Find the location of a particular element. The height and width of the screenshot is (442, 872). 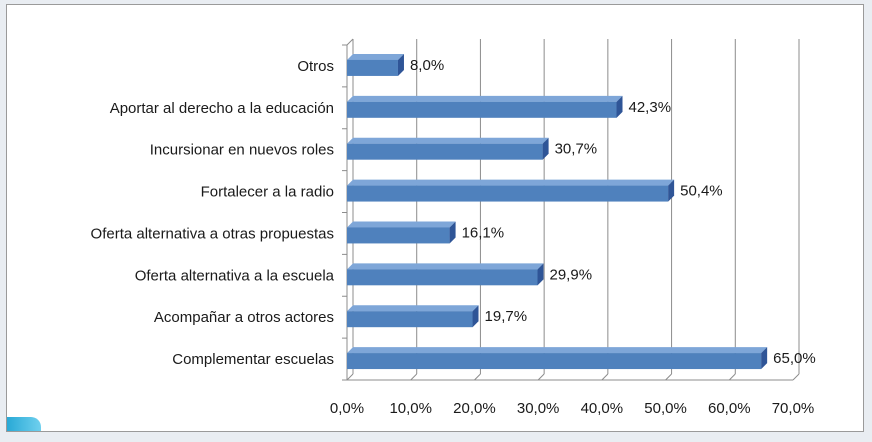

data-label: 8,0% is located at coordinates (427, 65).